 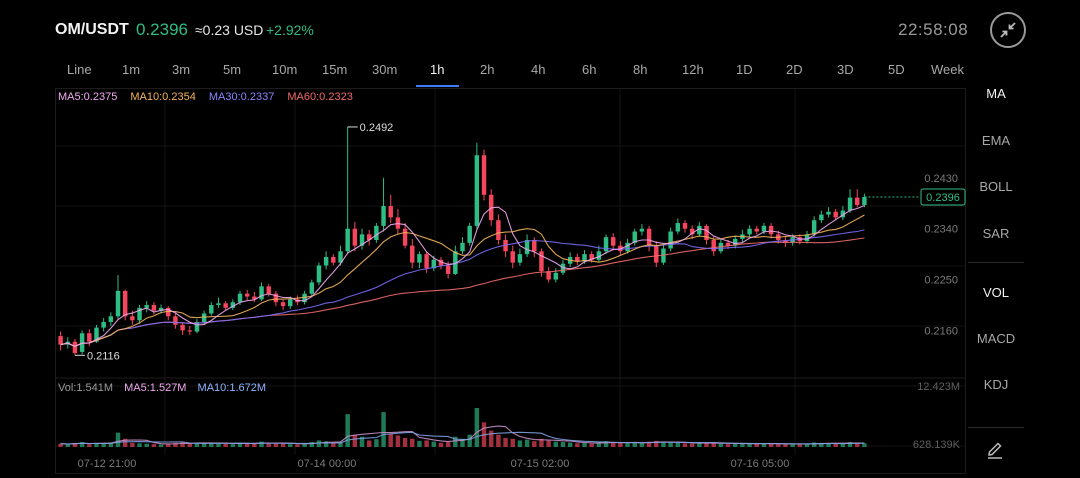 What do you see at coordinates (995, 292) in the screenshot?
I see `indicator-vol: VOL` at bounding box center [995, 292].